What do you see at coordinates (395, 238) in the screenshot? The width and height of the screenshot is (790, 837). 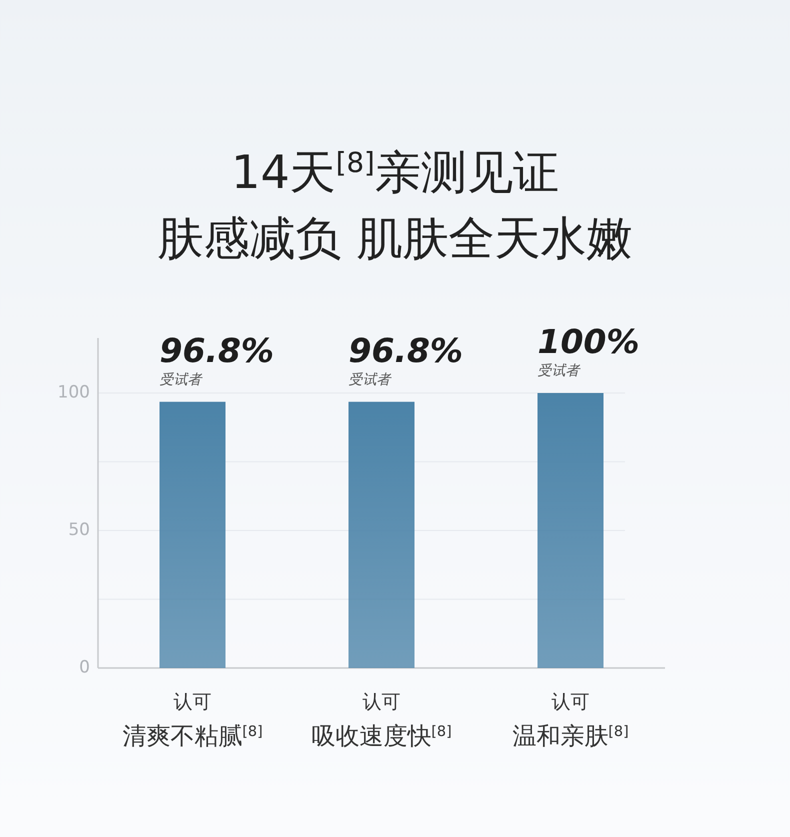 I see `chart-subtitle: 肤感减负 肌肤全天水嫩` at bounding box center [395, 238].